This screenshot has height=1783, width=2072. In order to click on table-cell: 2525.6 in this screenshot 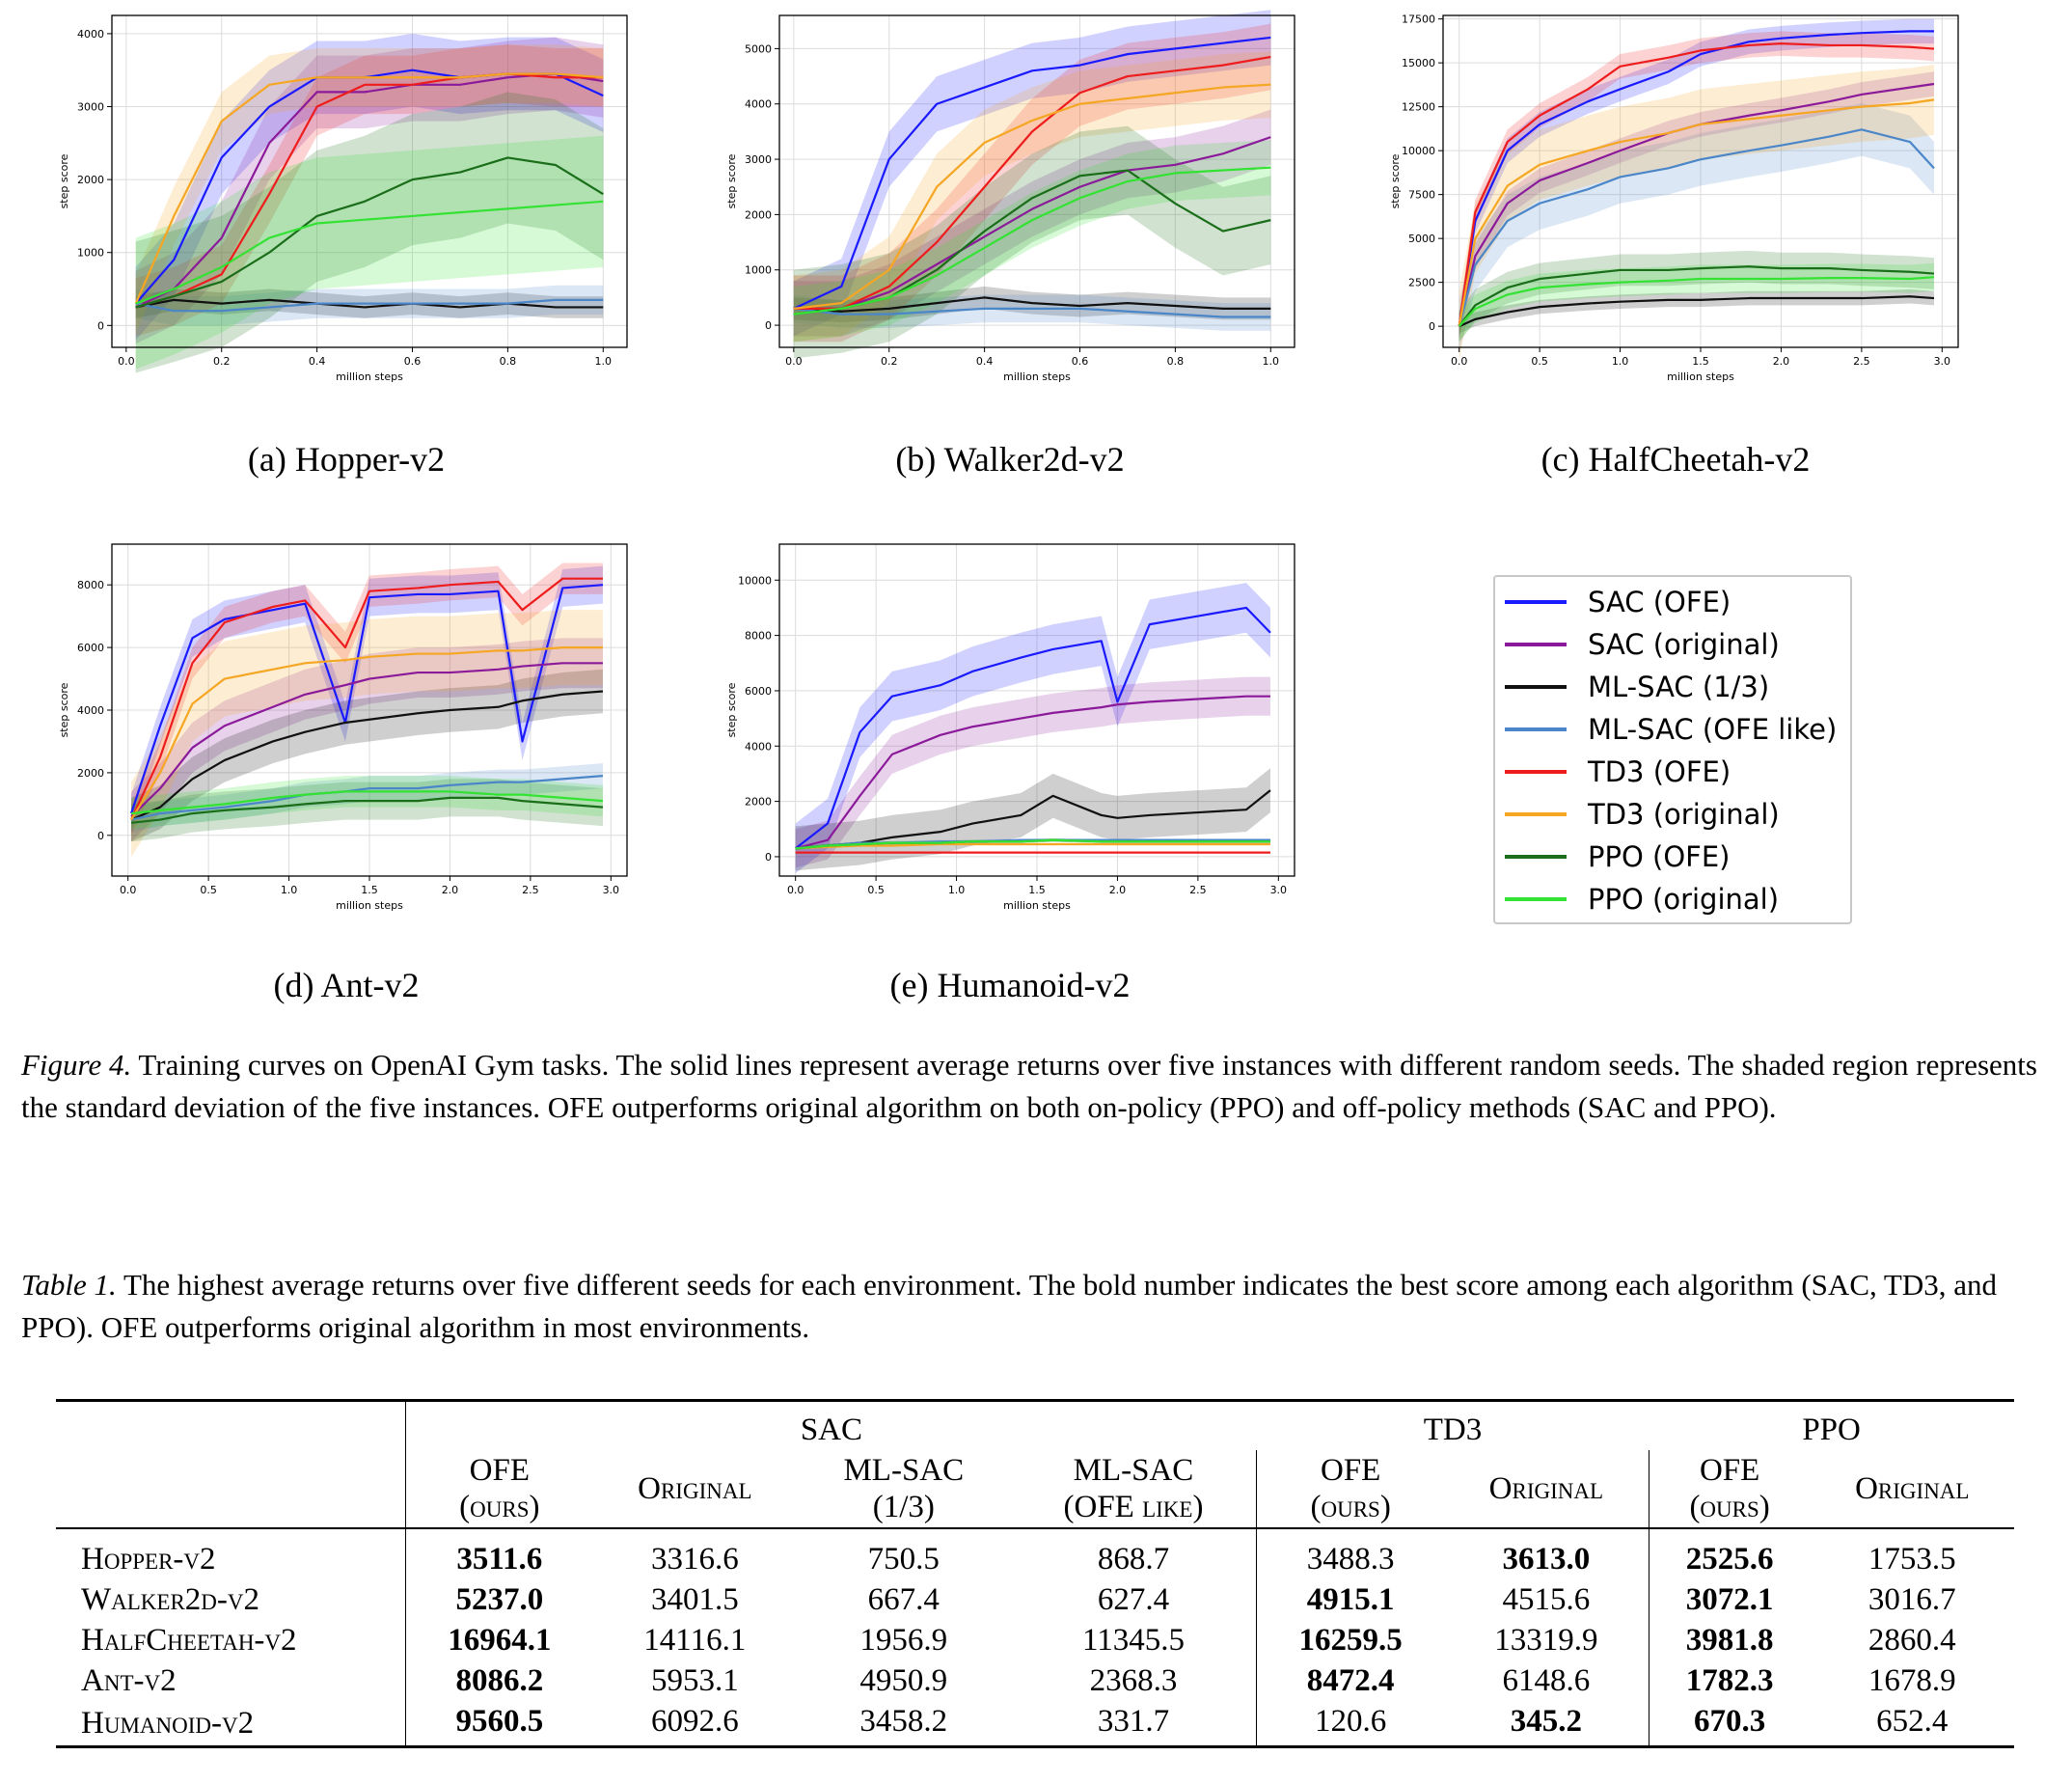, I will do `click(1729, 1553)`.